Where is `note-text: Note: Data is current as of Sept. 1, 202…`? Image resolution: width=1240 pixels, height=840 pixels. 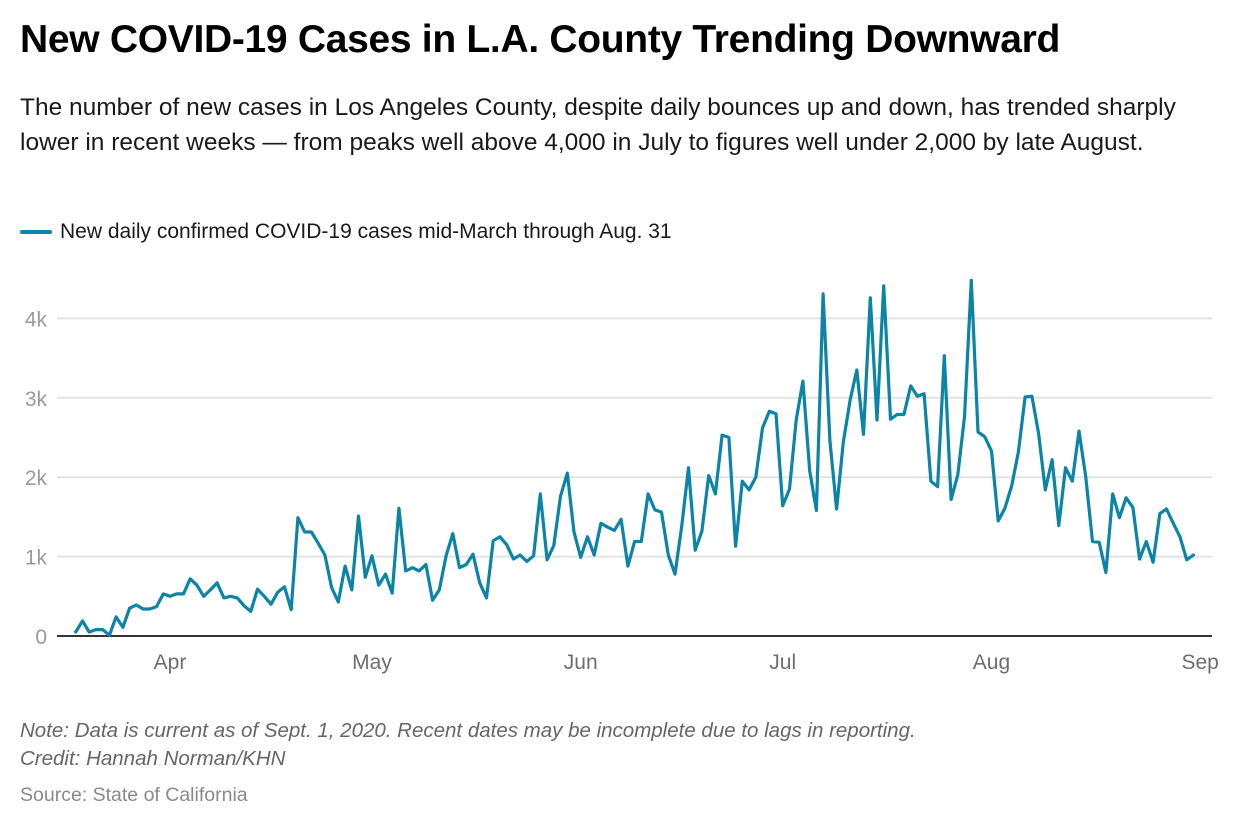
note-text: Note: Data is current as of Sept. 1, 202… is located at coordinates (468, 730).